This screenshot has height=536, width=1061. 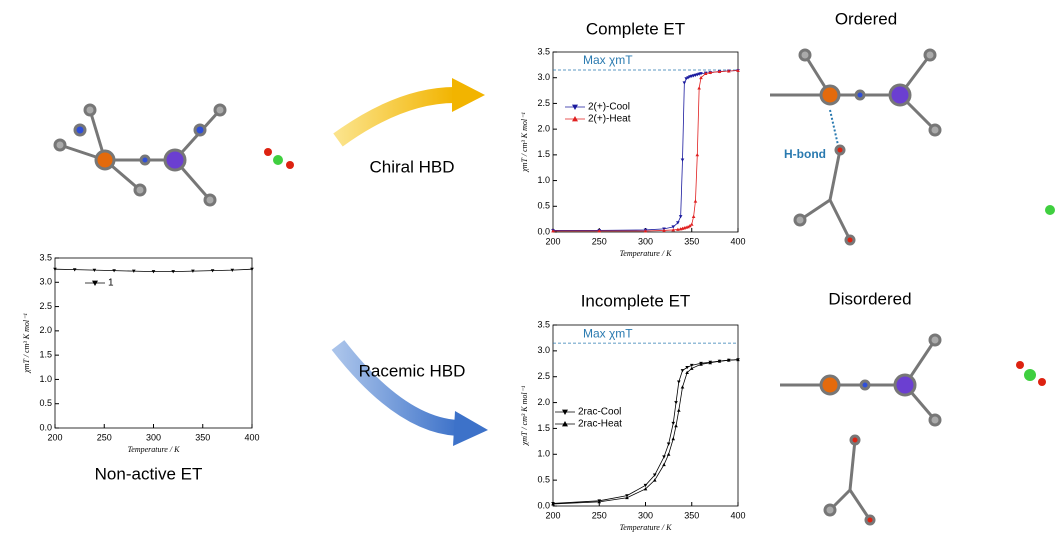 I want to click on label: H-bond, so click(x=805, y=154).